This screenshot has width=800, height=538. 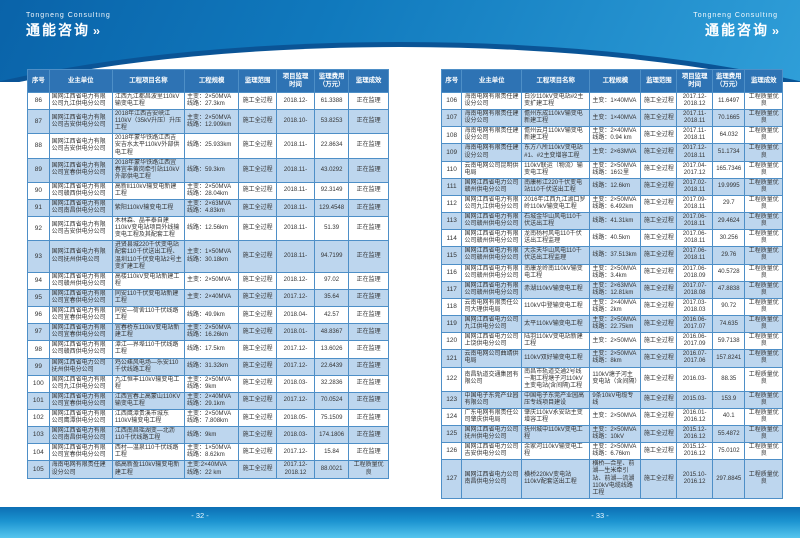 What do you see at coordinates (451, 479) in the screenshot?
I see `cell-no: 127` at bounding box center [451, 479].